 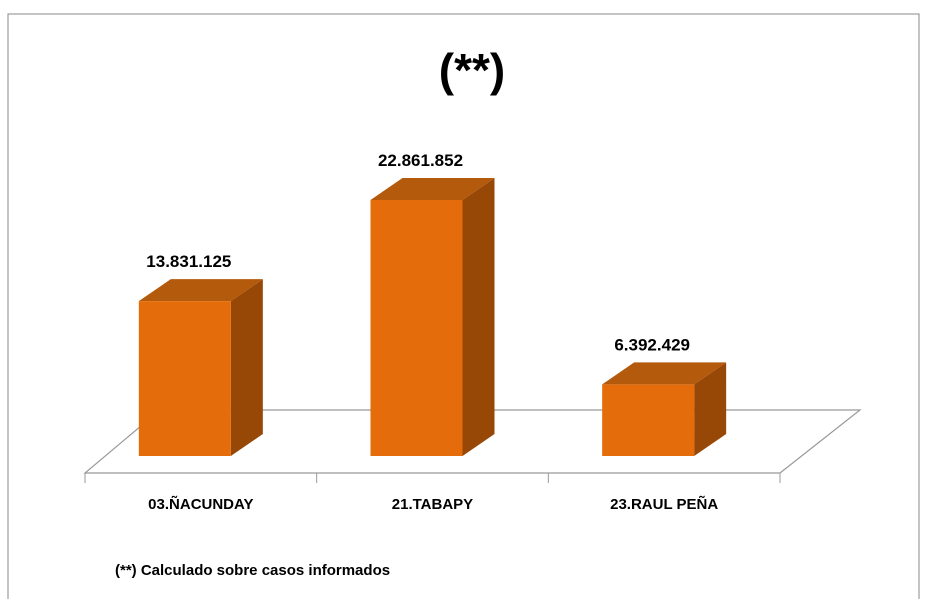 What do you see at coordinates (432, 504) in the screenshot?
I see `x-tick-label: 21.TABAPY` at bounding box center [432, 504].